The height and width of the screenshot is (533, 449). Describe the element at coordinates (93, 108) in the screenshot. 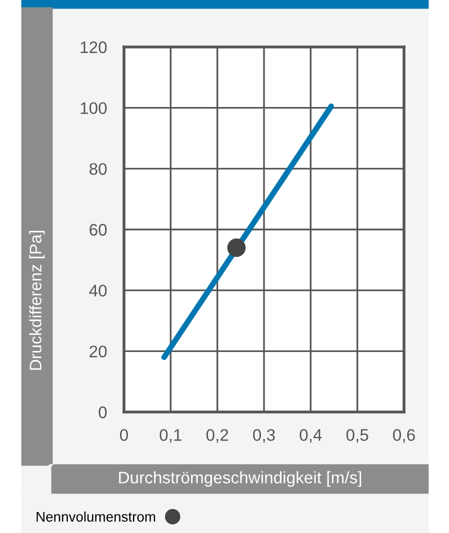

I see `y-tick-label: 100` at that location.